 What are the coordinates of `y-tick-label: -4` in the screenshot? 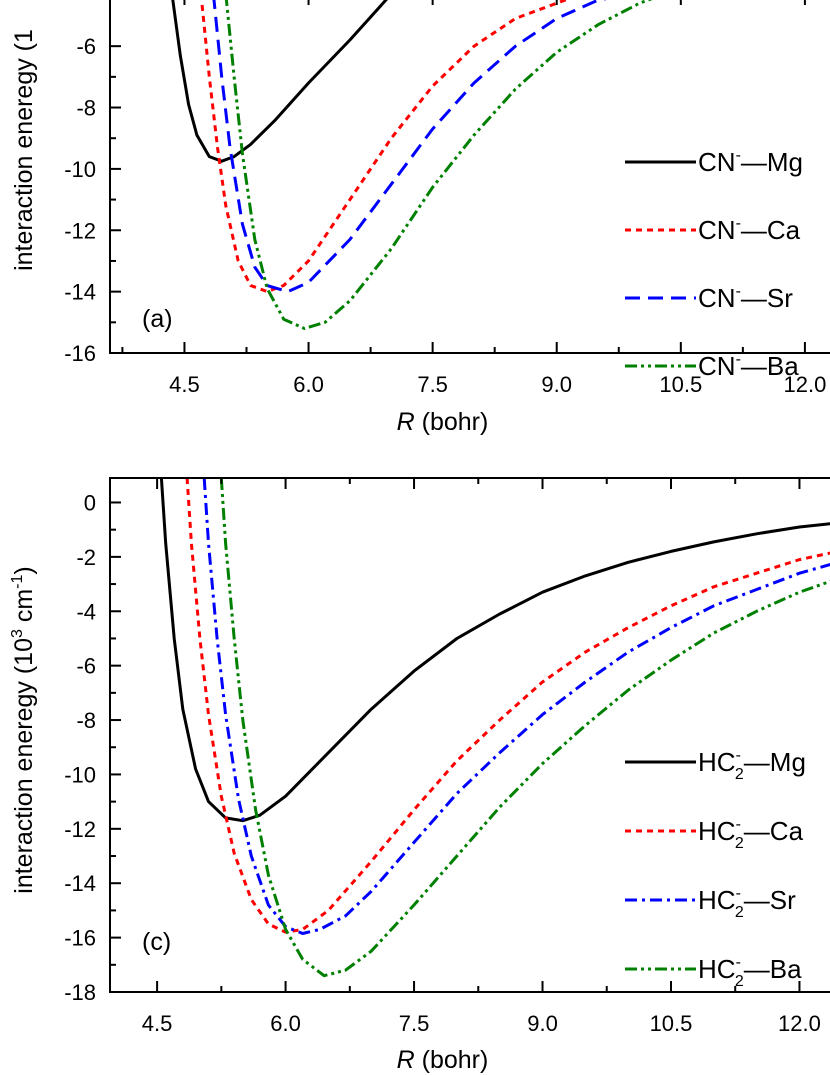 It's located at (86, 611).